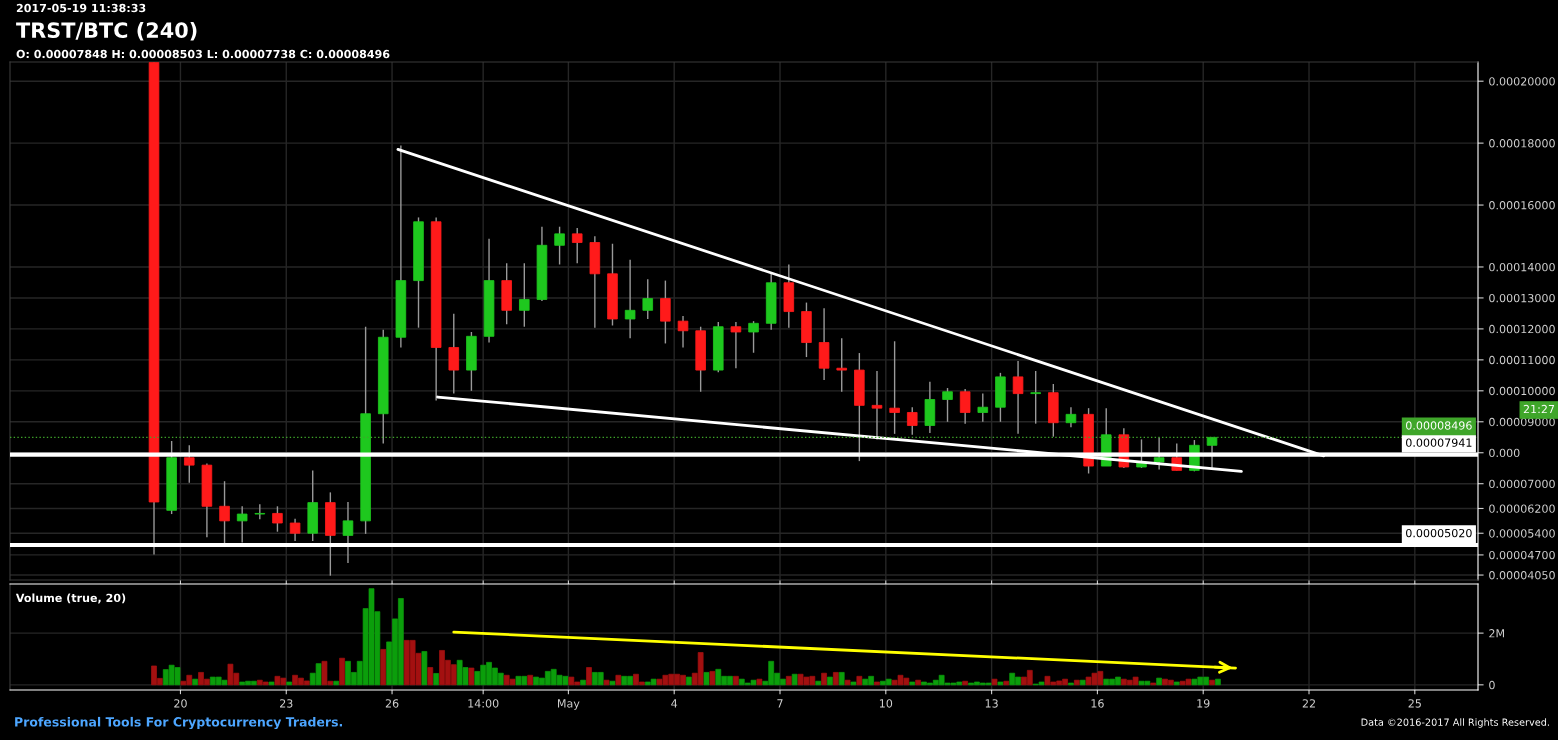  Describe the element at coordinates (483, 703) in the screenshot. I see `x-tick-label: 14:00` at that location.